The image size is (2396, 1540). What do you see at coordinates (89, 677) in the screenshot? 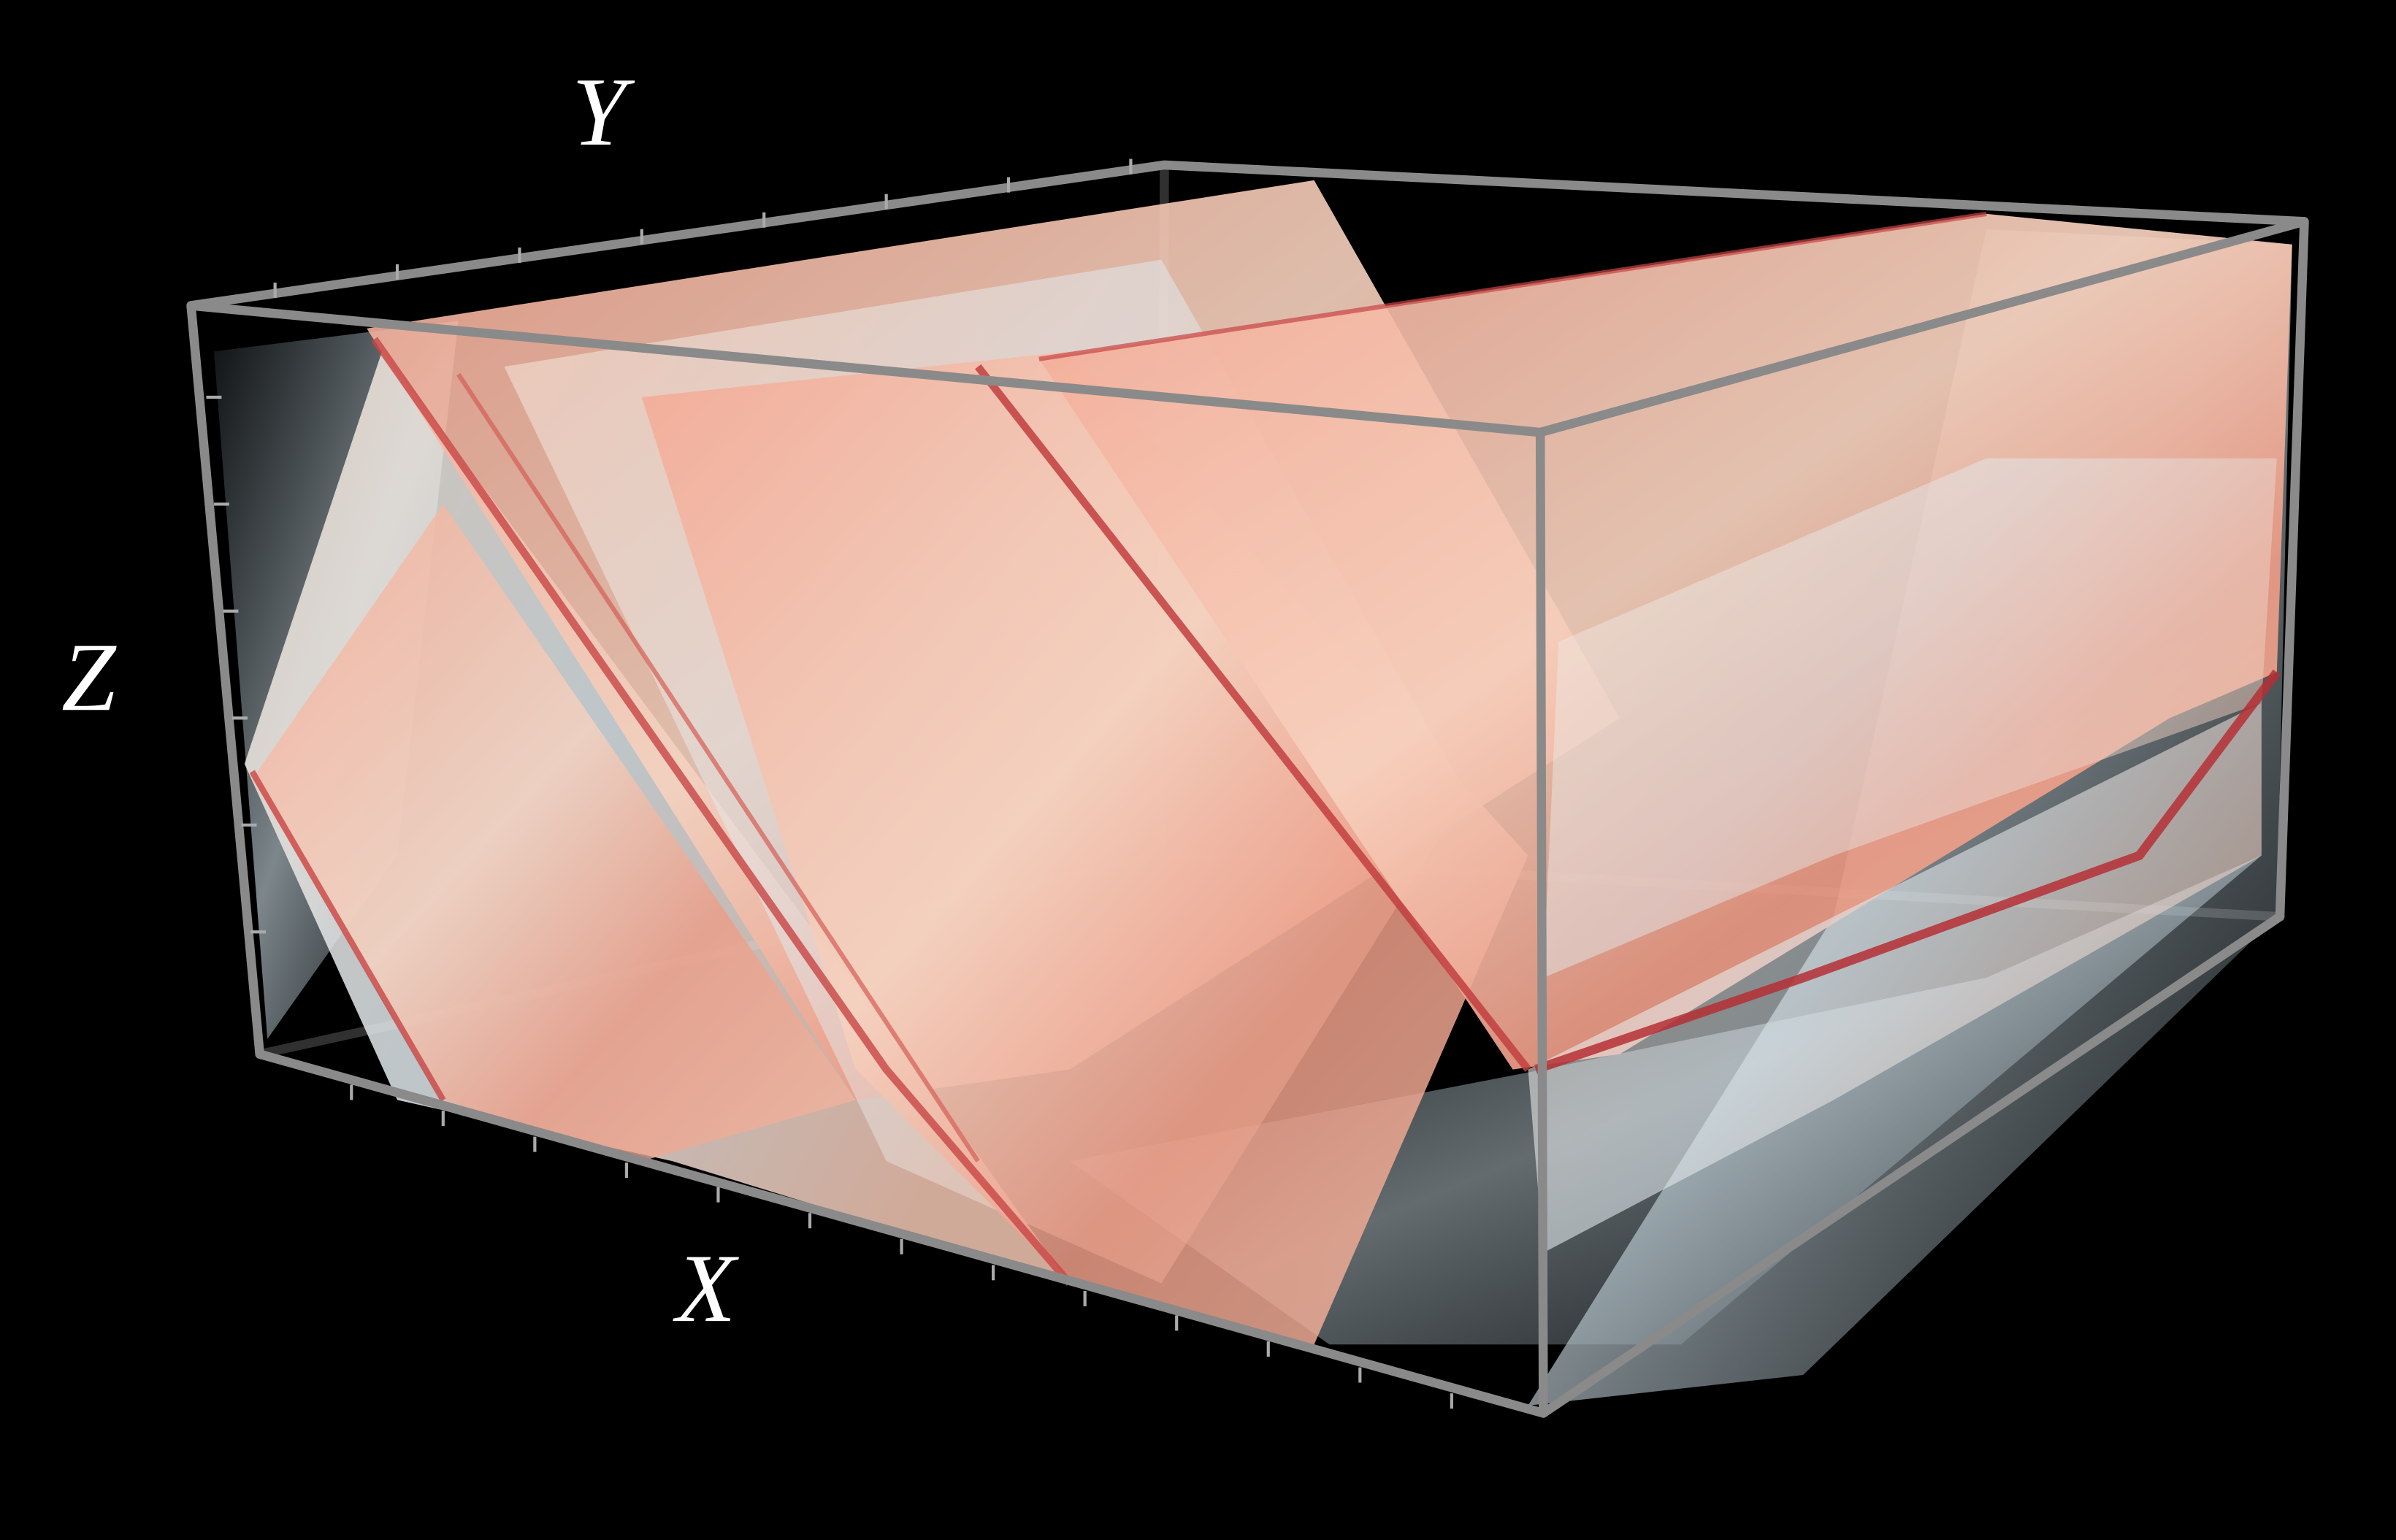
I see `z-axis-label: Z` at bounding box center [89, 677].